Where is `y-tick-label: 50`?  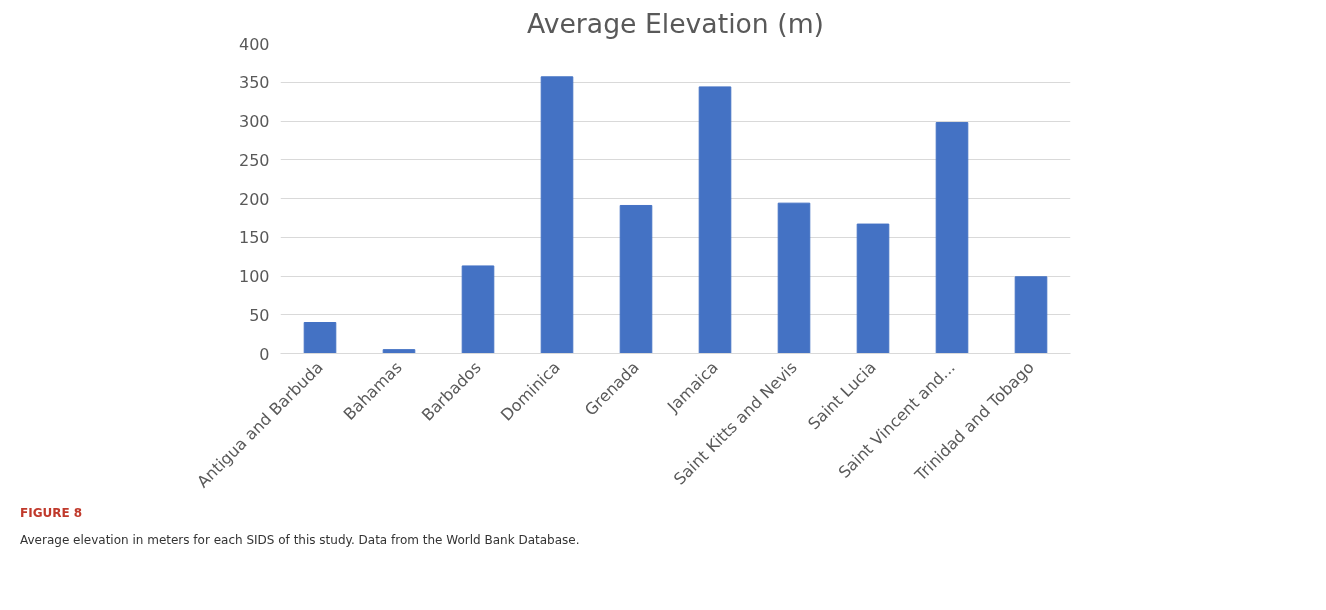 y-tick-label: 50 is located at coordinates (259, 315).